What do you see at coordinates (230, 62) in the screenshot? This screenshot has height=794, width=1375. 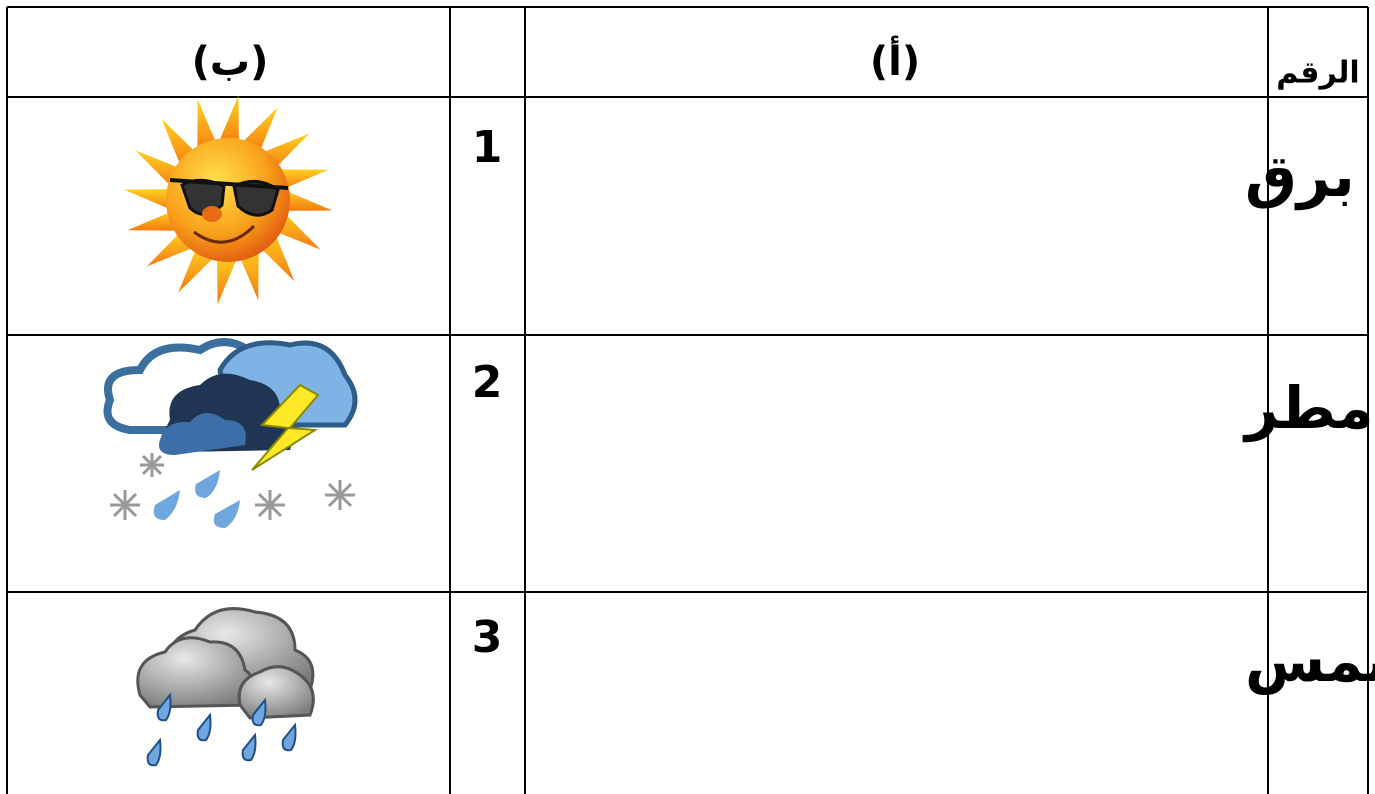 I see `header-b: (ب)` at bounding box center [230, 62].